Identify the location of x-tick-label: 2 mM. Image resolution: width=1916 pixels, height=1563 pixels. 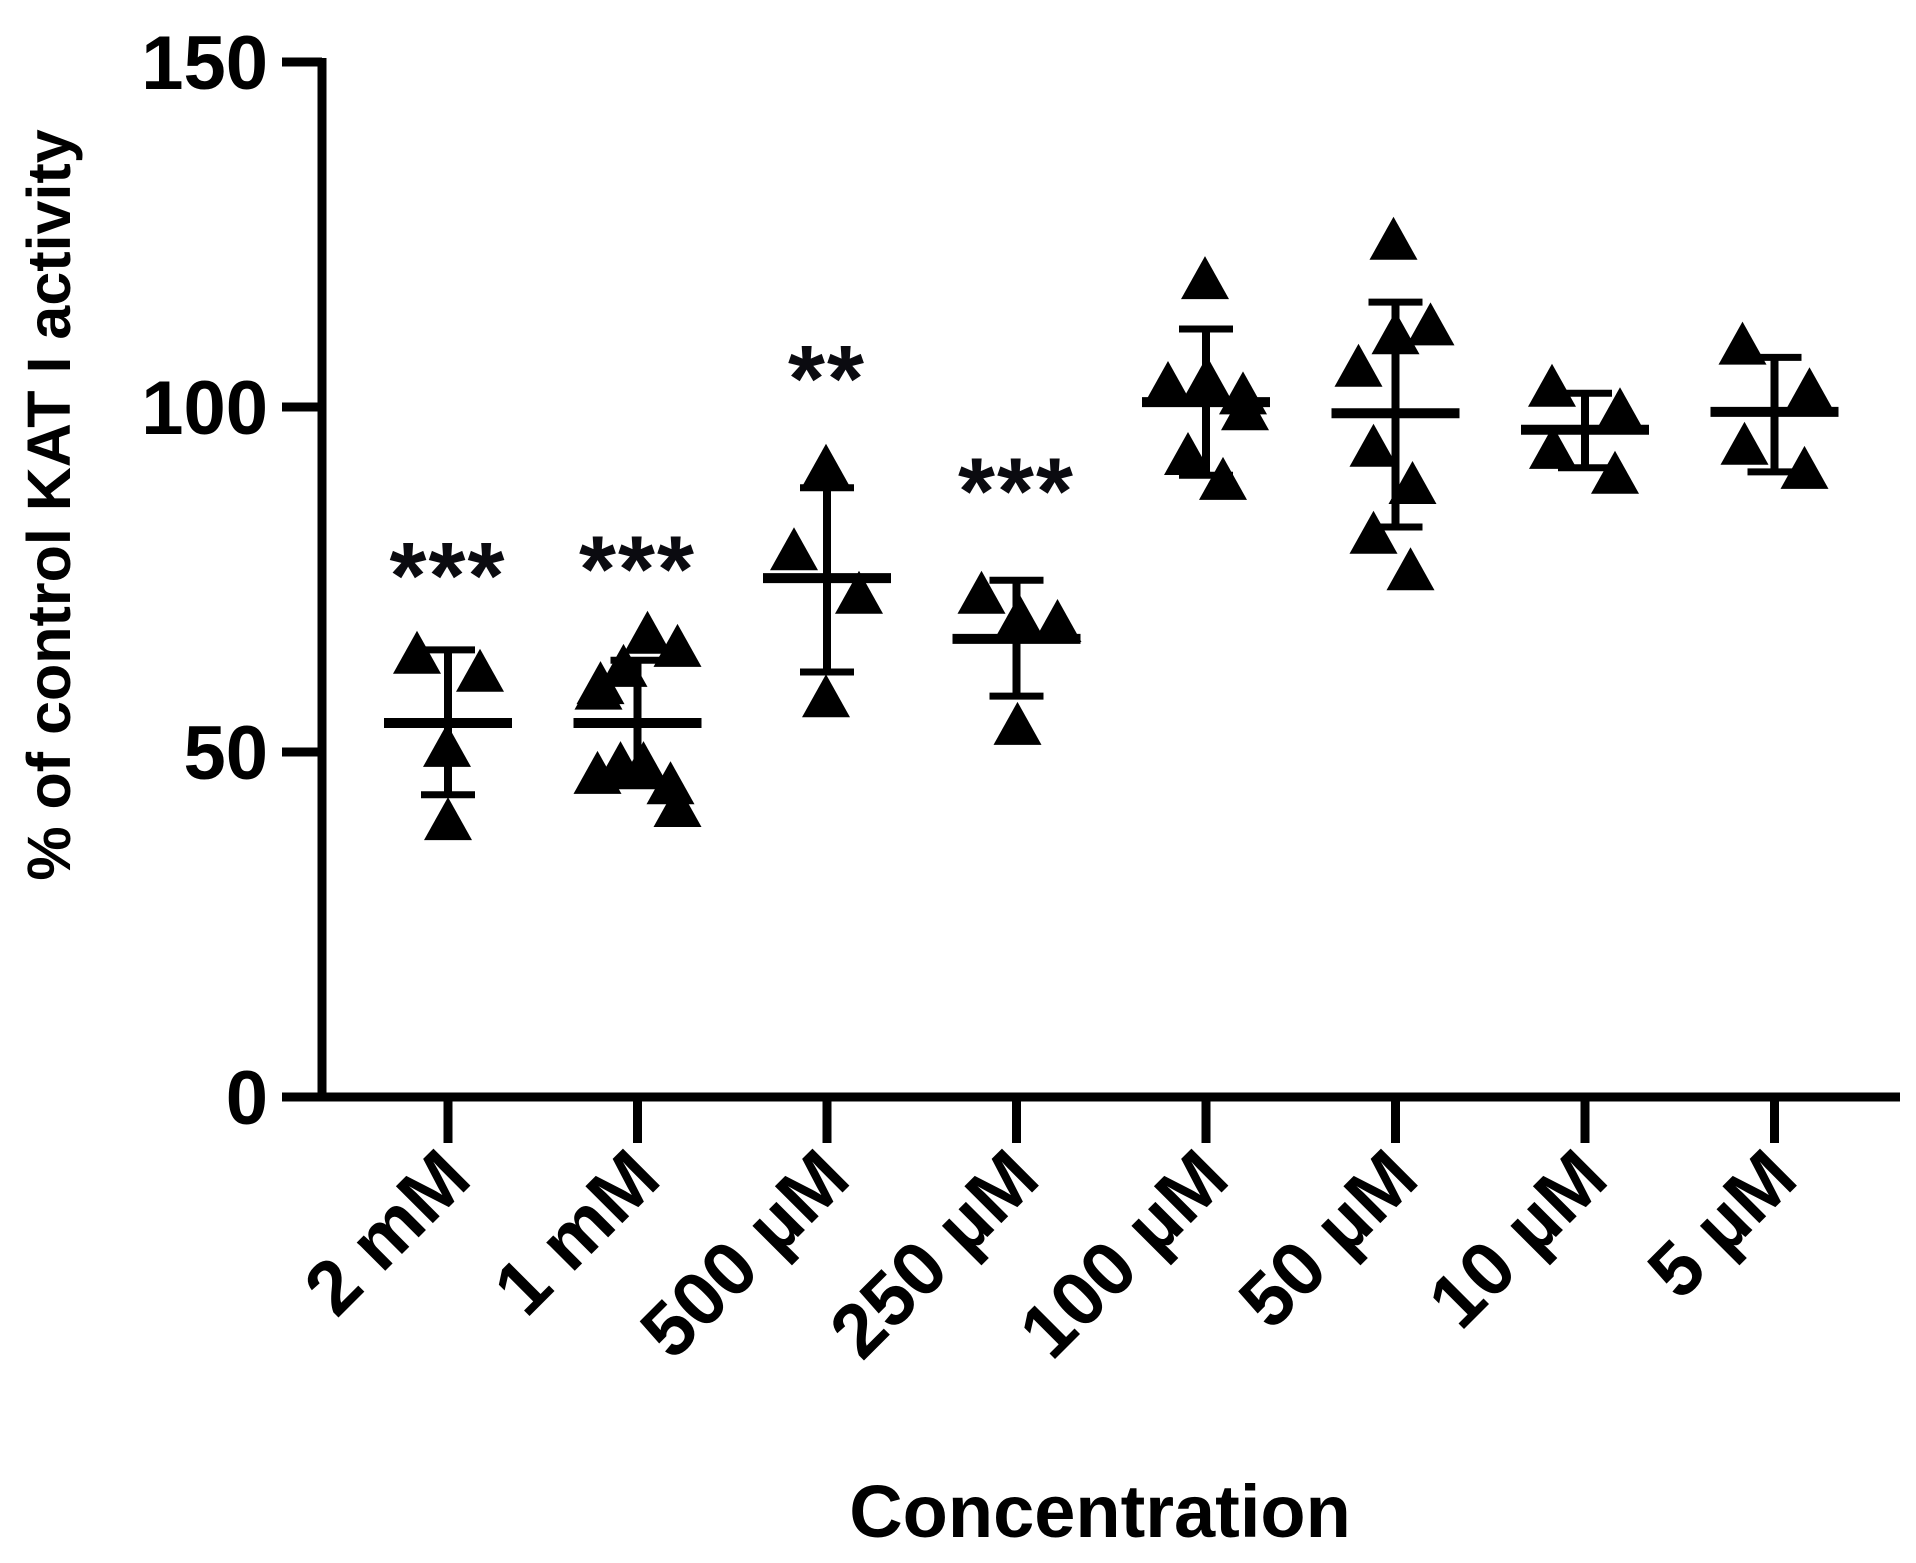
(387, 1232).